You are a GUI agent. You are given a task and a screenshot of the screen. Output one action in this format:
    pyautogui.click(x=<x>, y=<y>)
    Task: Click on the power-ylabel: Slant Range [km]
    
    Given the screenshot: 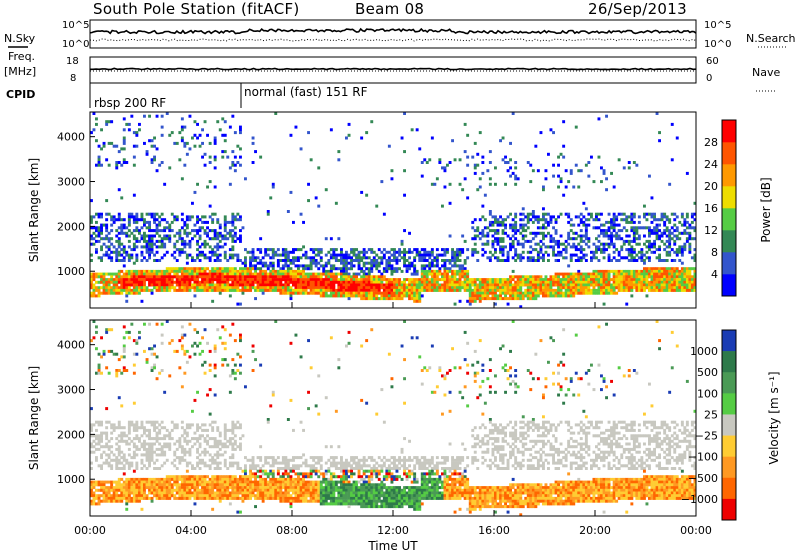 What is the action you would take?
    pyautogui.click(x=34, y=210)
    